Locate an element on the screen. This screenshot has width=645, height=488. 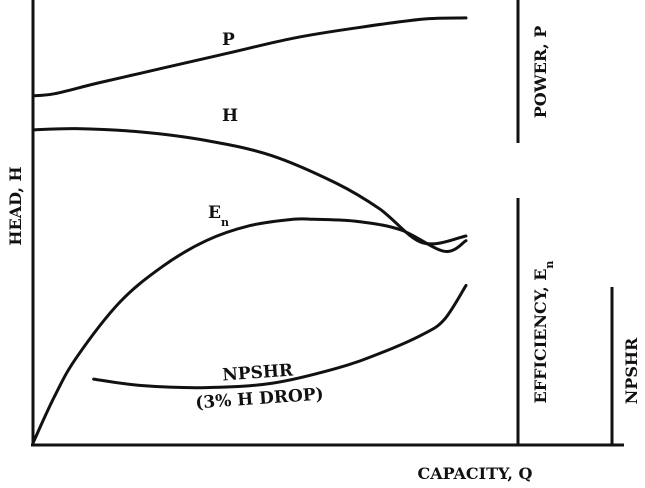
series-label-en: En is located at coordinates (218, 216).